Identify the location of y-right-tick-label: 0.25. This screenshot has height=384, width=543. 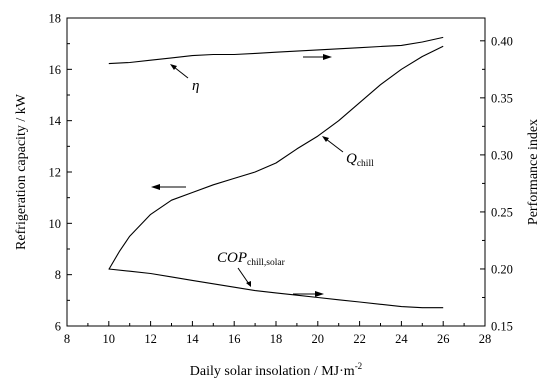
(502, 212).